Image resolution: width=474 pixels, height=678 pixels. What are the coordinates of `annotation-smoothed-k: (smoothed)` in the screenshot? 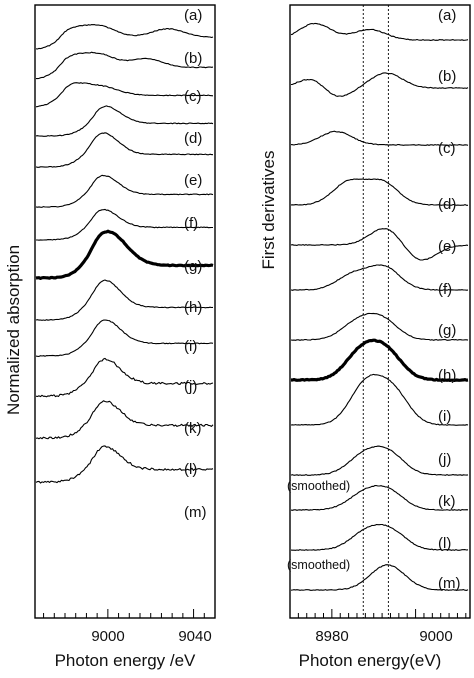 It's located at (318, 486).